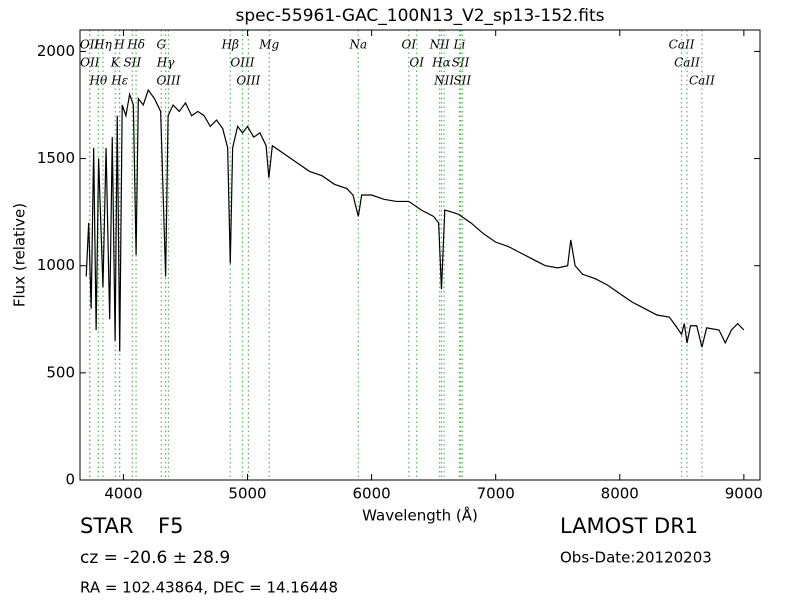 This screenshot has width=800, height=600. Describe the element at coordinates (135, 45) in the screenshot. I see `spectral-line-label: Hδ` at that location.